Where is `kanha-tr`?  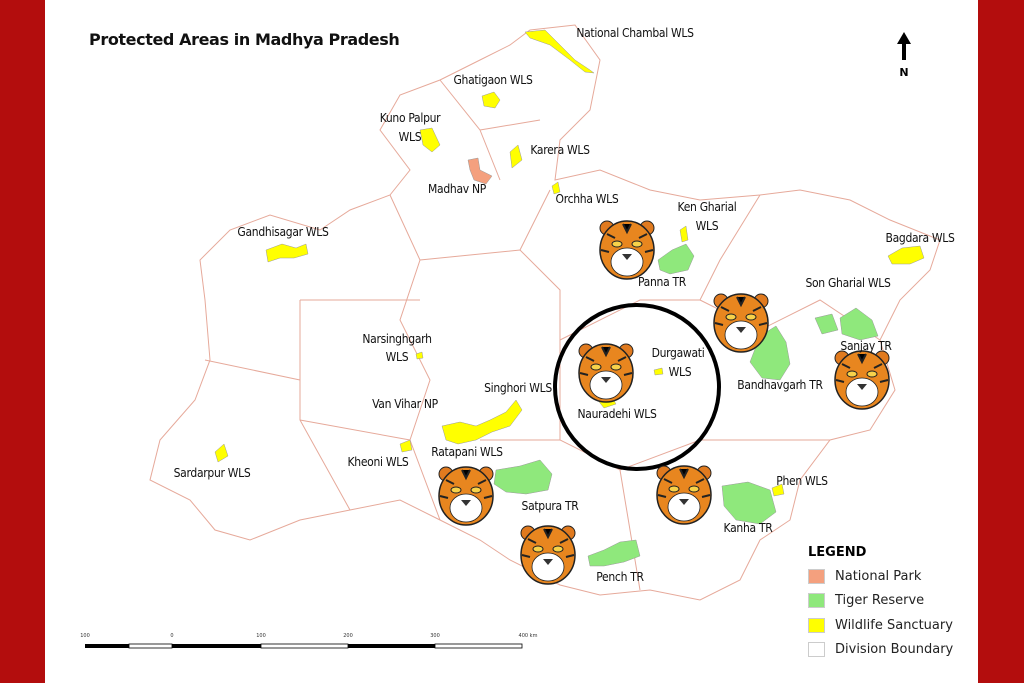
kanha-tr is located at coordinates (749, 503).